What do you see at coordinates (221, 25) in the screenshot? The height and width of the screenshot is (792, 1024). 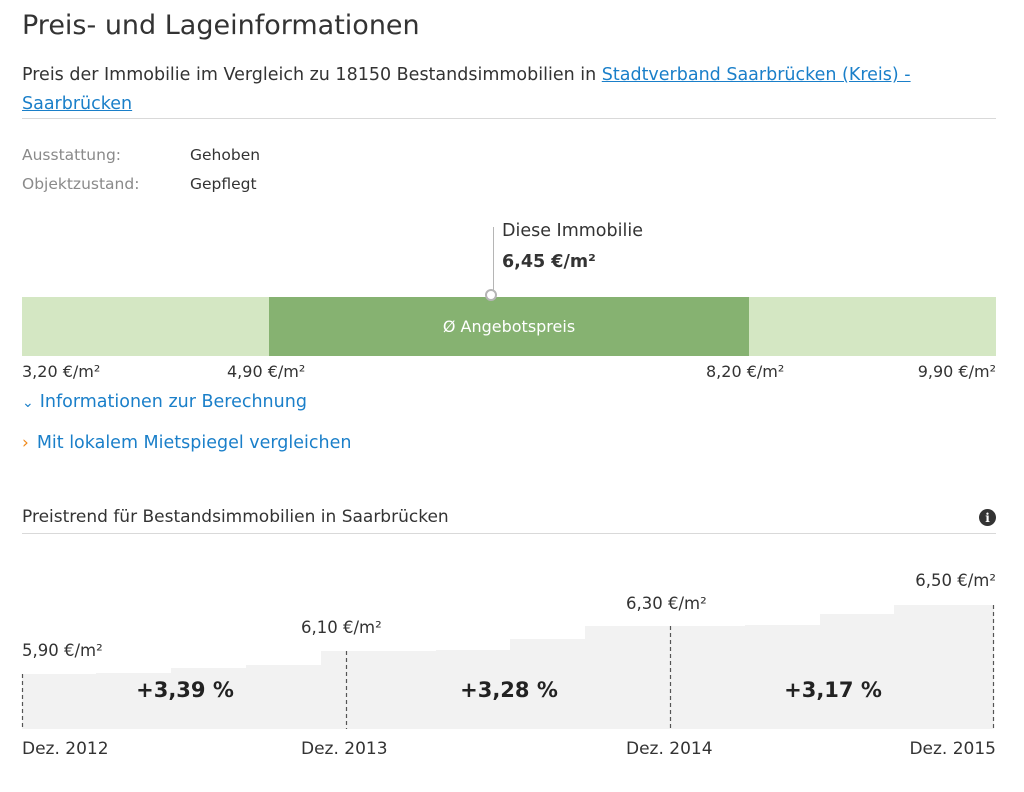 I see `page-title: Preis- und Lageinformationen` at bounding box center [221, 25].